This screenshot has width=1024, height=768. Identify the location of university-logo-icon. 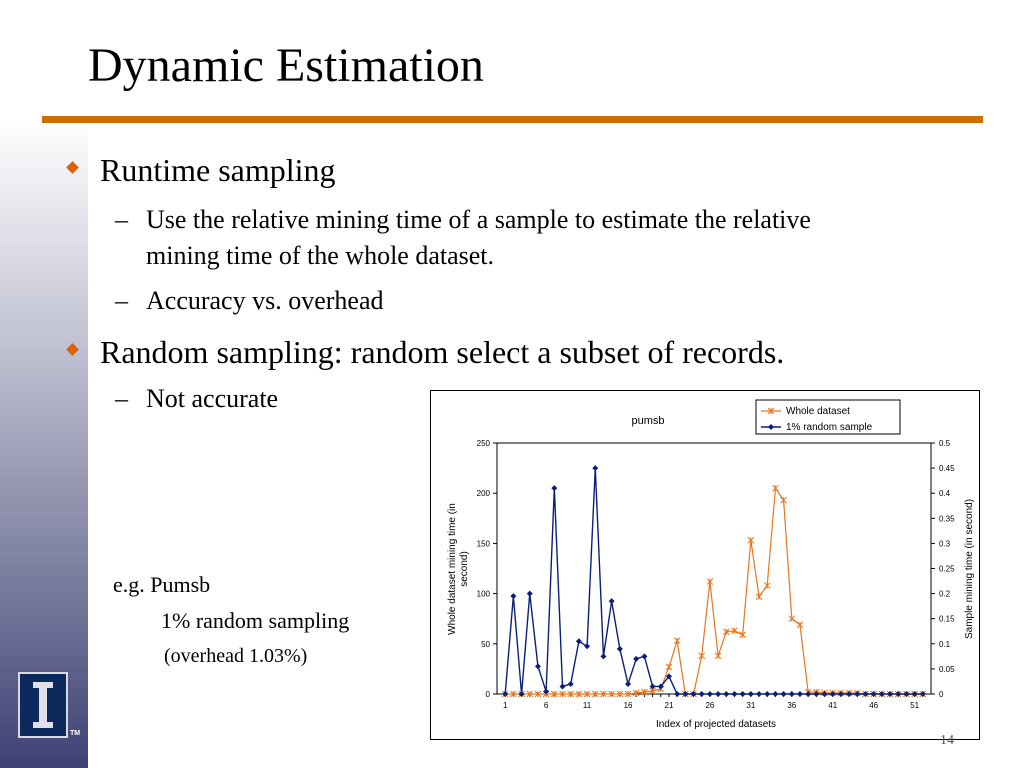
(43, 705).